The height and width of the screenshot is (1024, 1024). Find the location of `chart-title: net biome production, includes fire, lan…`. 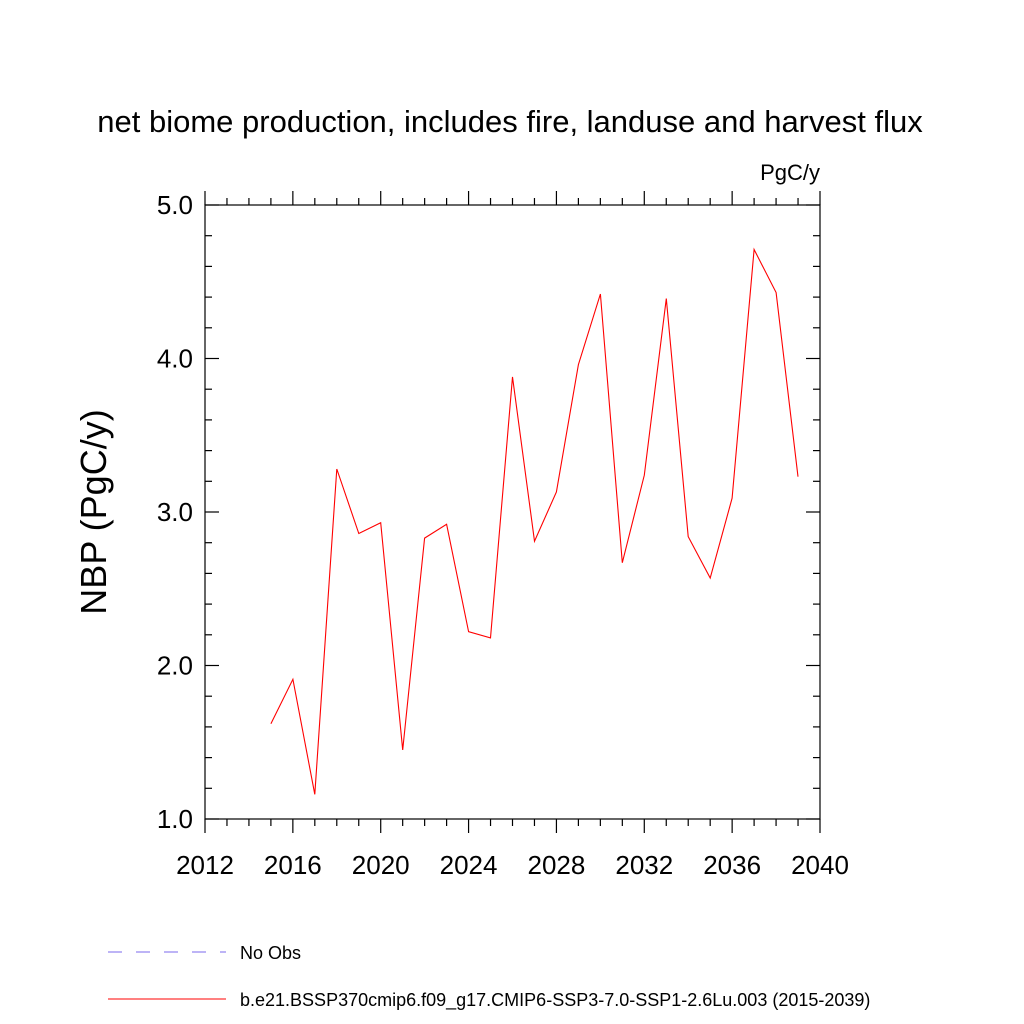

chart-title: net biome production, includes fire, lan… is located at coordinates (510, 121).